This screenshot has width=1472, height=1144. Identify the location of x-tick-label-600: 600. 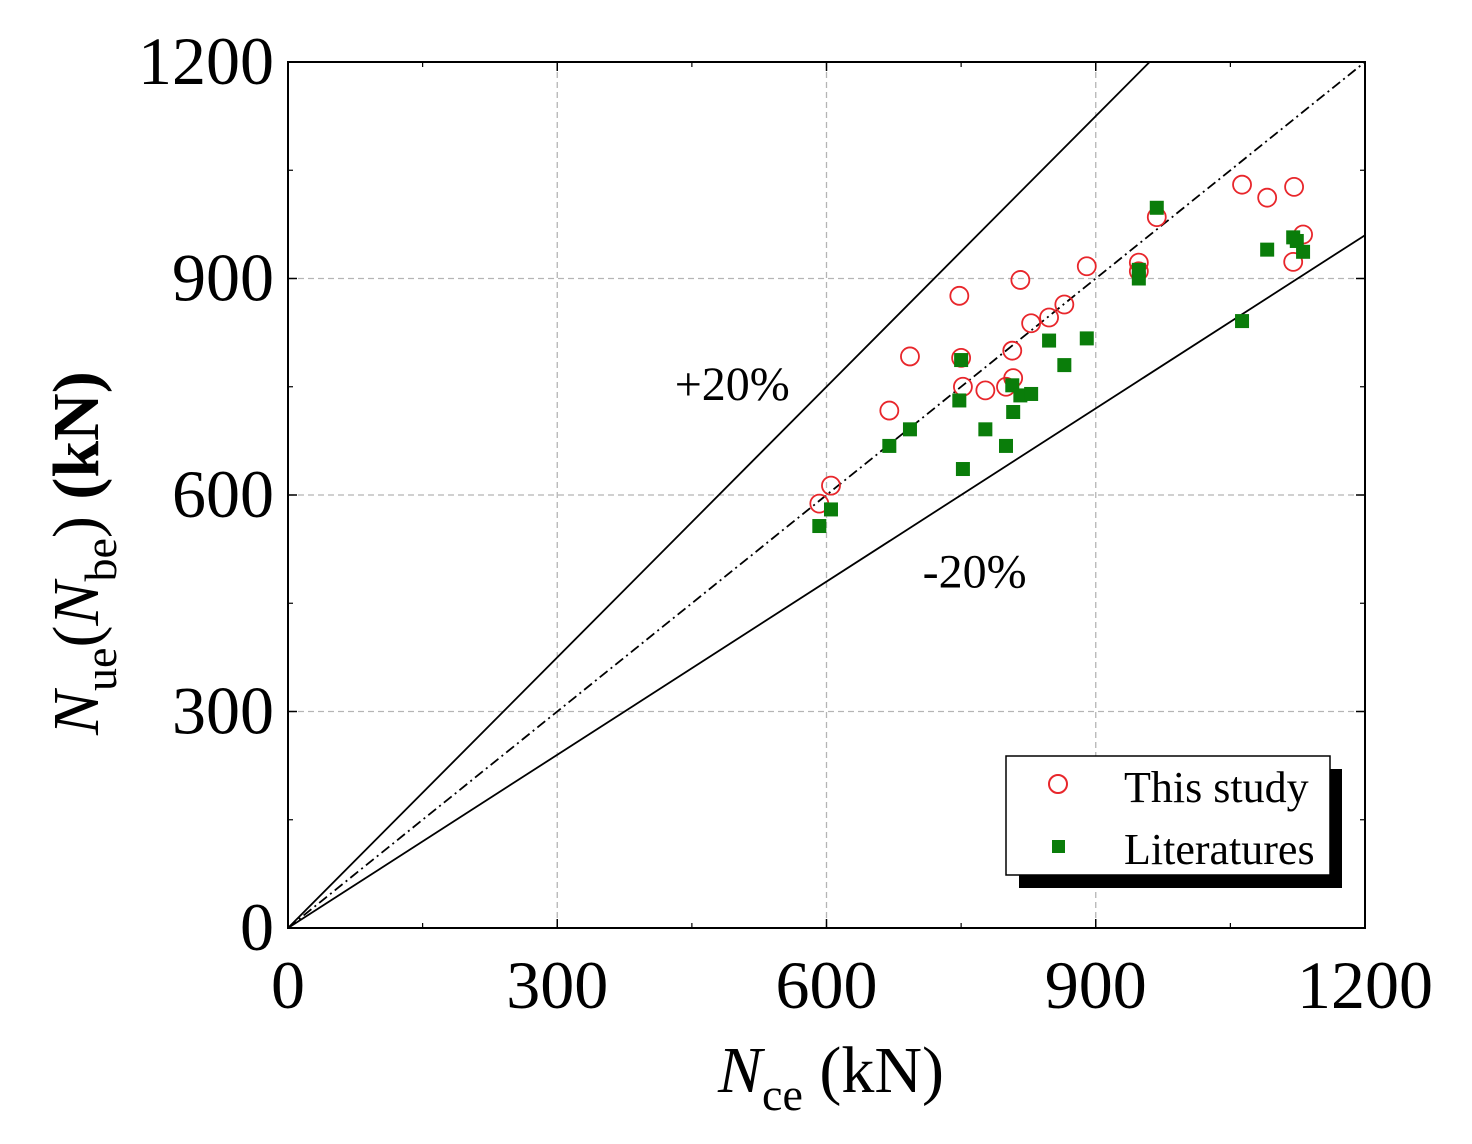
(827, 985).